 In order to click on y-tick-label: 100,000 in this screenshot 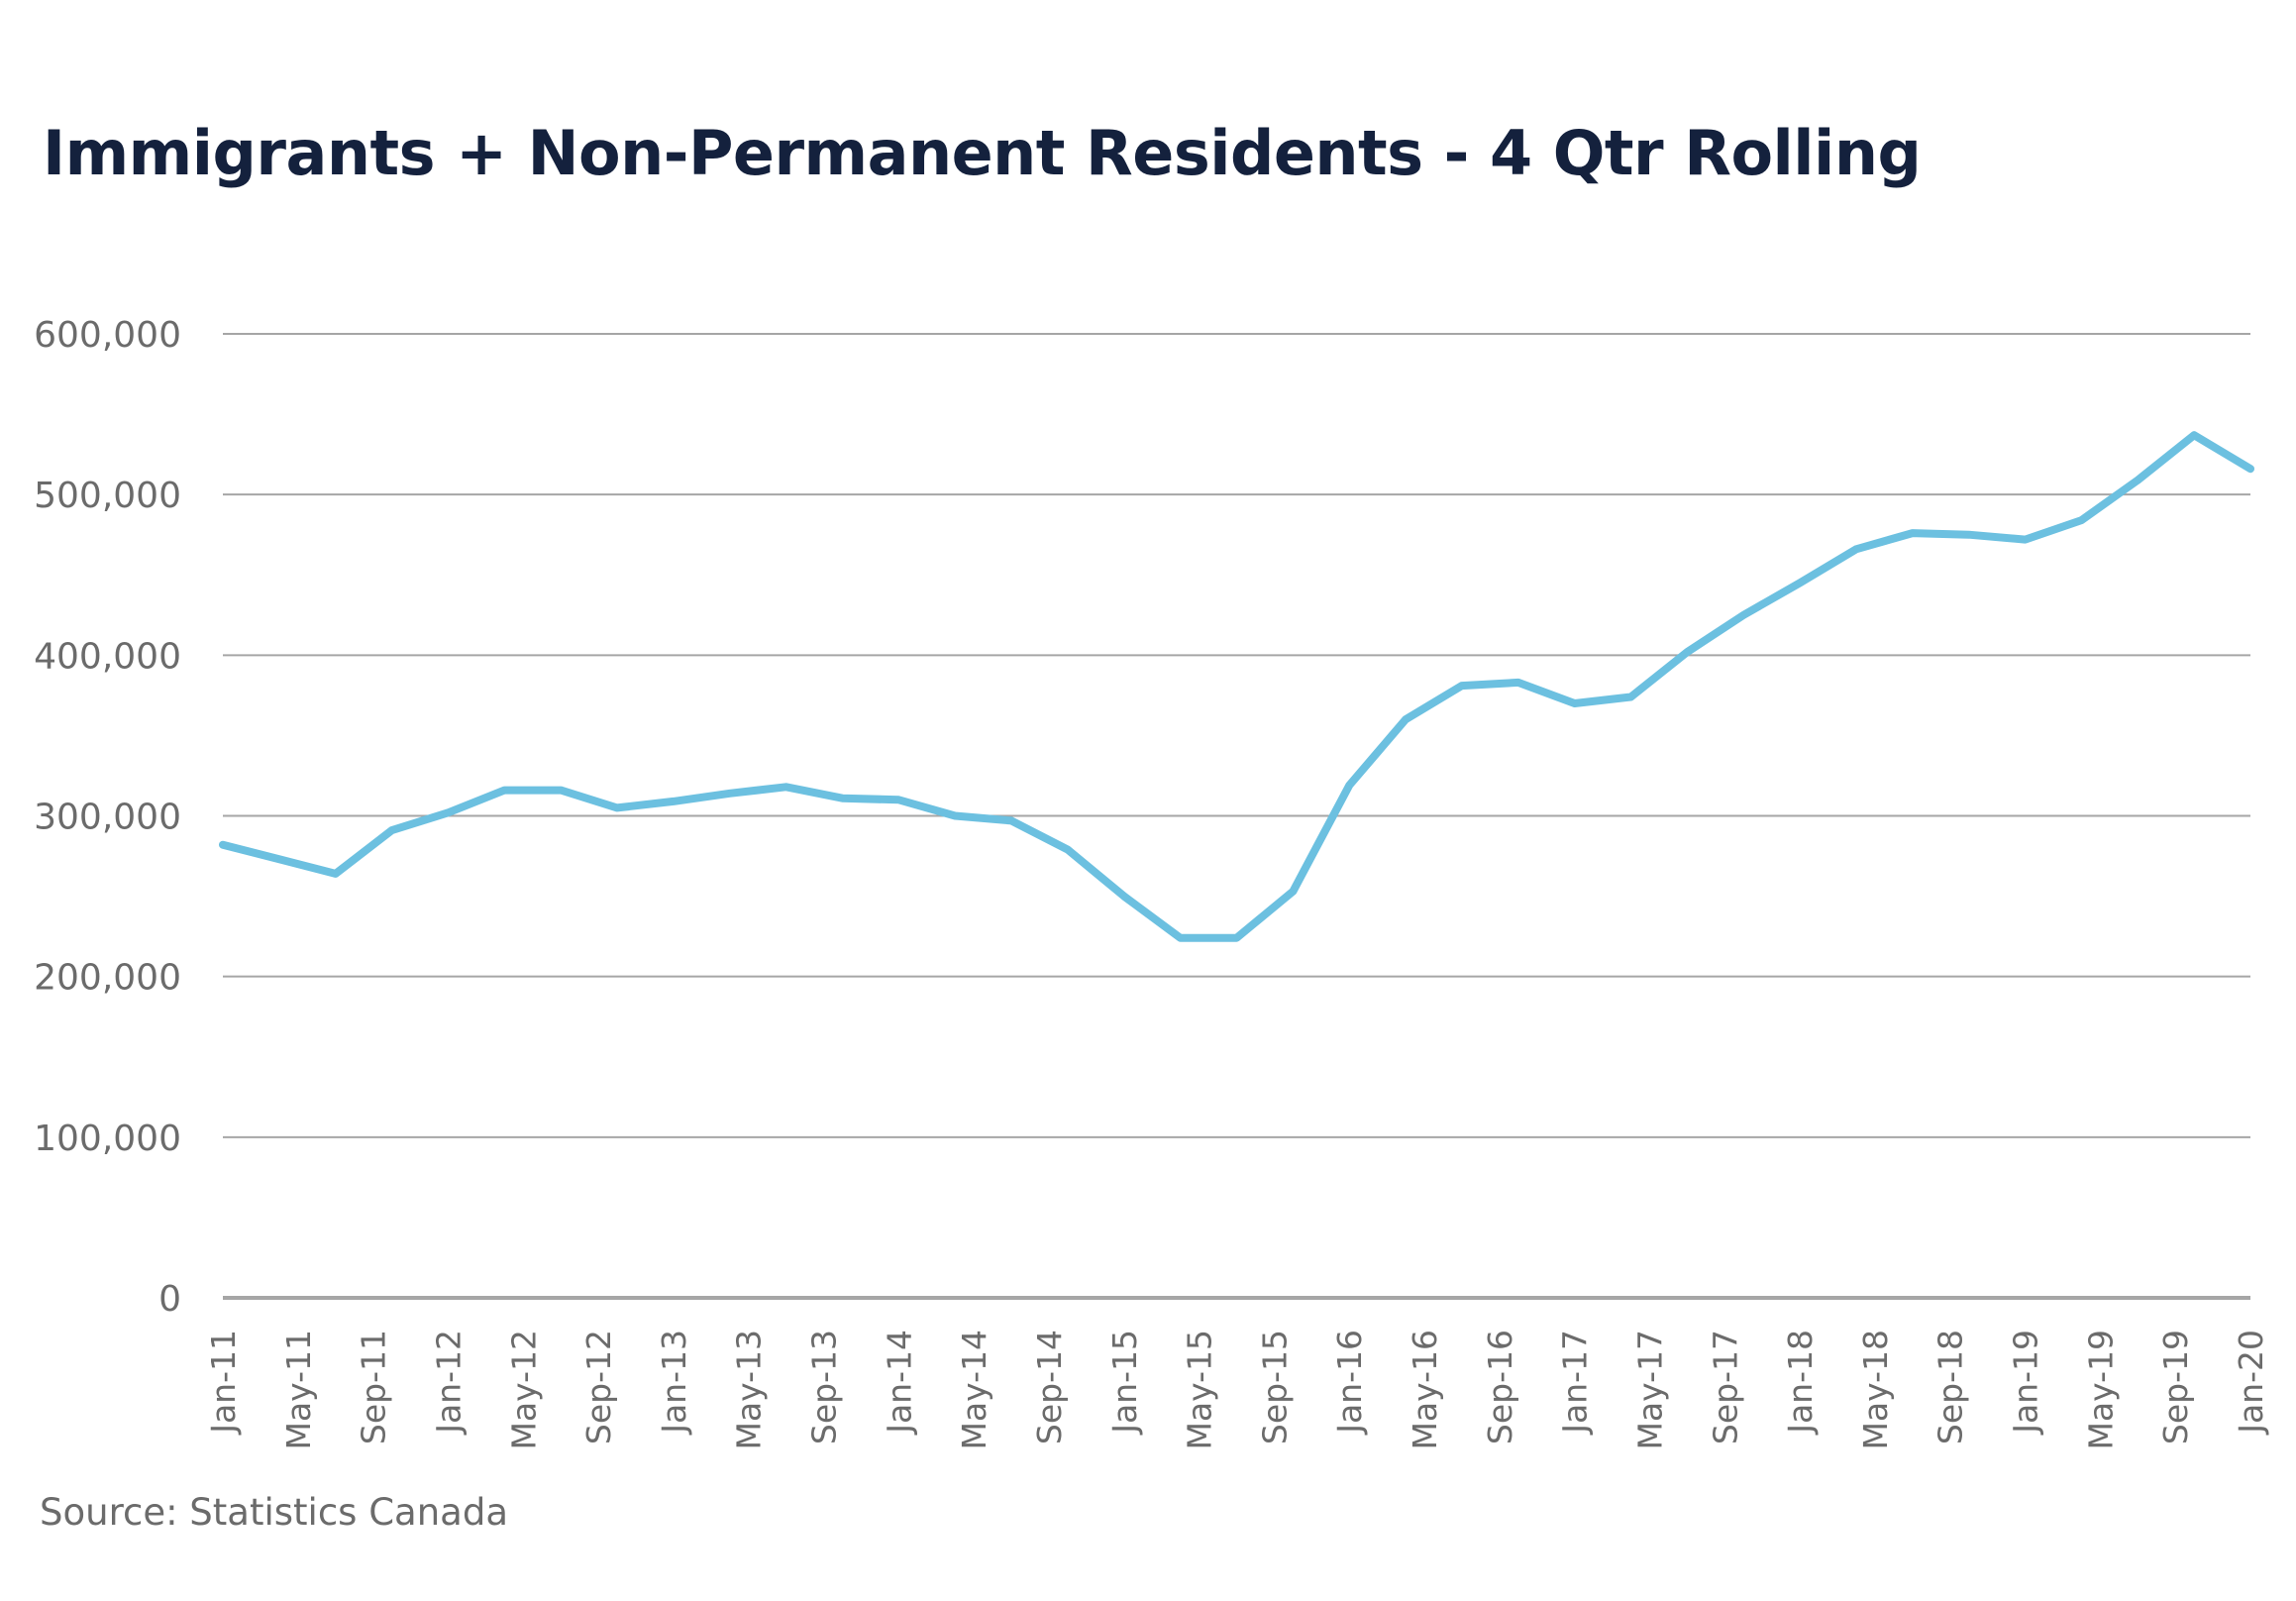, I will do `click(107, 1139)`.